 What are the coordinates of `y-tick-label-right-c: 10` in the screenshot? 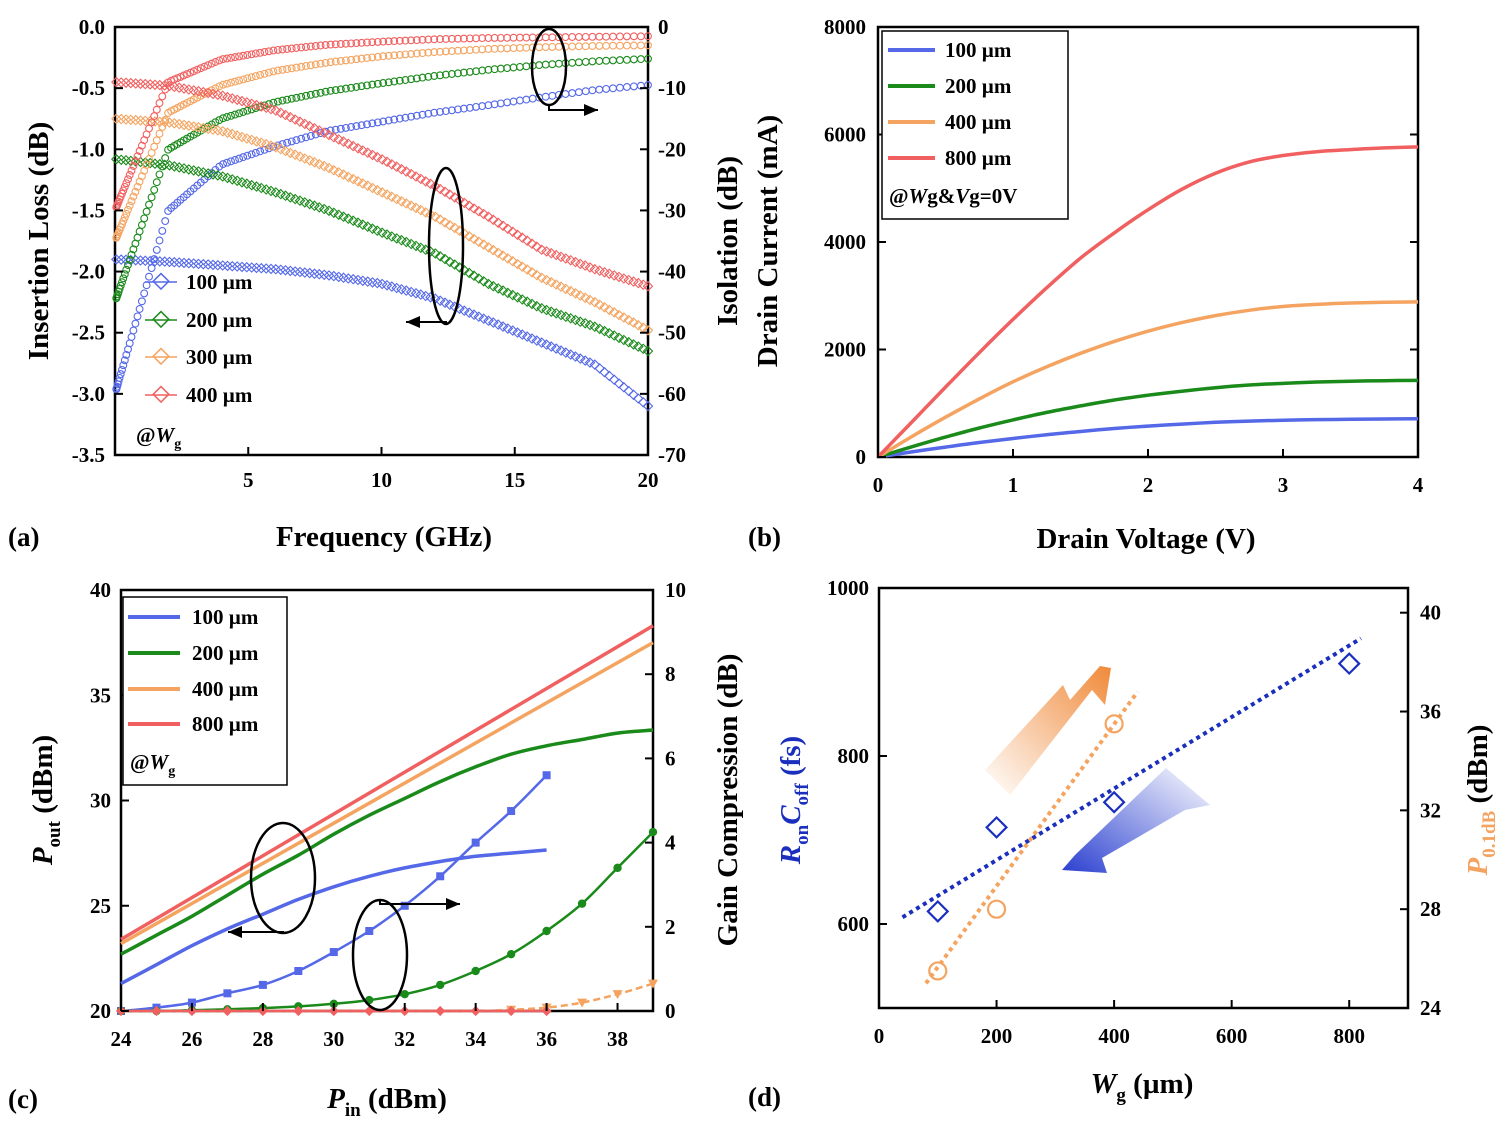 It's located at (675, 590).